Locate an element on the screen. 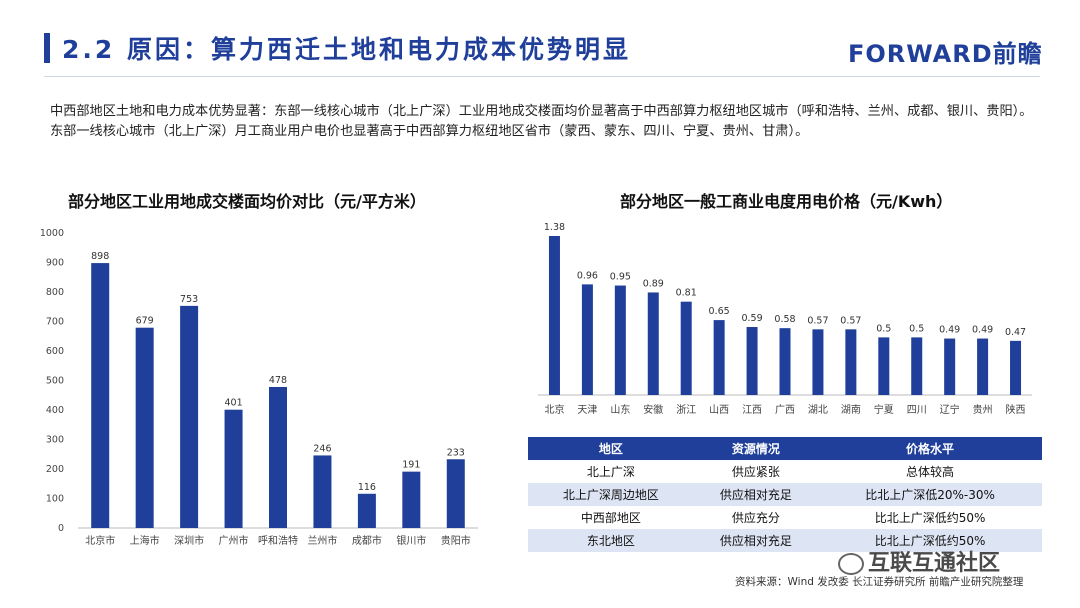 The image size is (1080, 608). y-tick-label: 900 is located at coordinates (55, 263).